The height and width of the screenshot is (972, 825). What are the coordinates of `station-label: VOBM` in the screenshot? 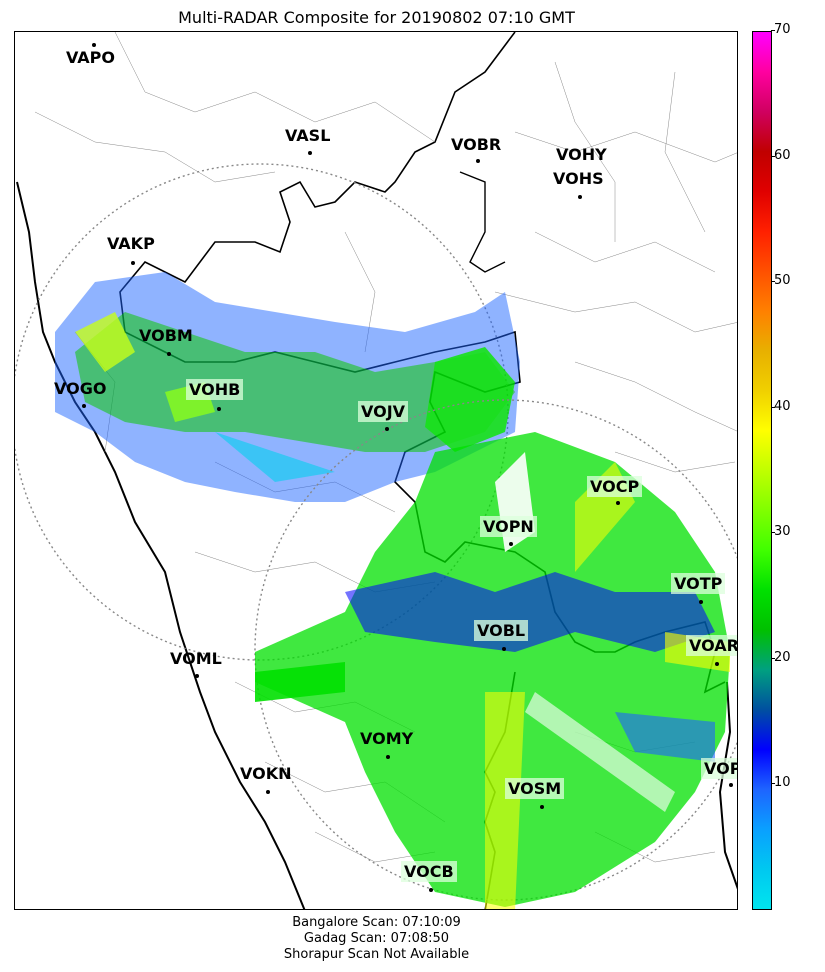 It's located at (166, 335).